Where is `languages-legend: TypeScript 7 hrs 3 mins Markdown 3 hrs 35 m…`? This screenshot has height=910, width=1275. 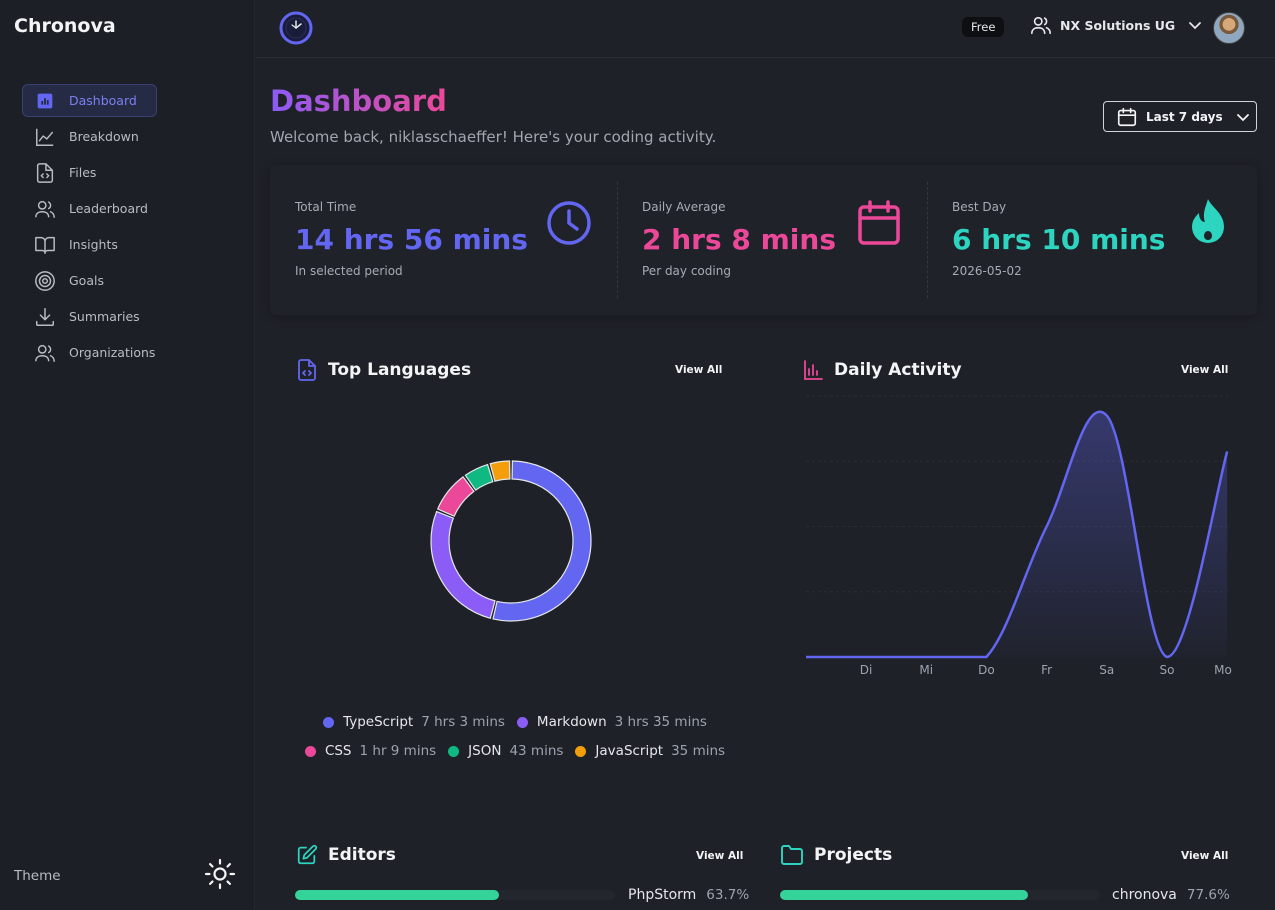 languages-legend: TypeScript 7 hrs 3 mins Markdown 3 hrs 35 m… is located at coordinates (515, 743).